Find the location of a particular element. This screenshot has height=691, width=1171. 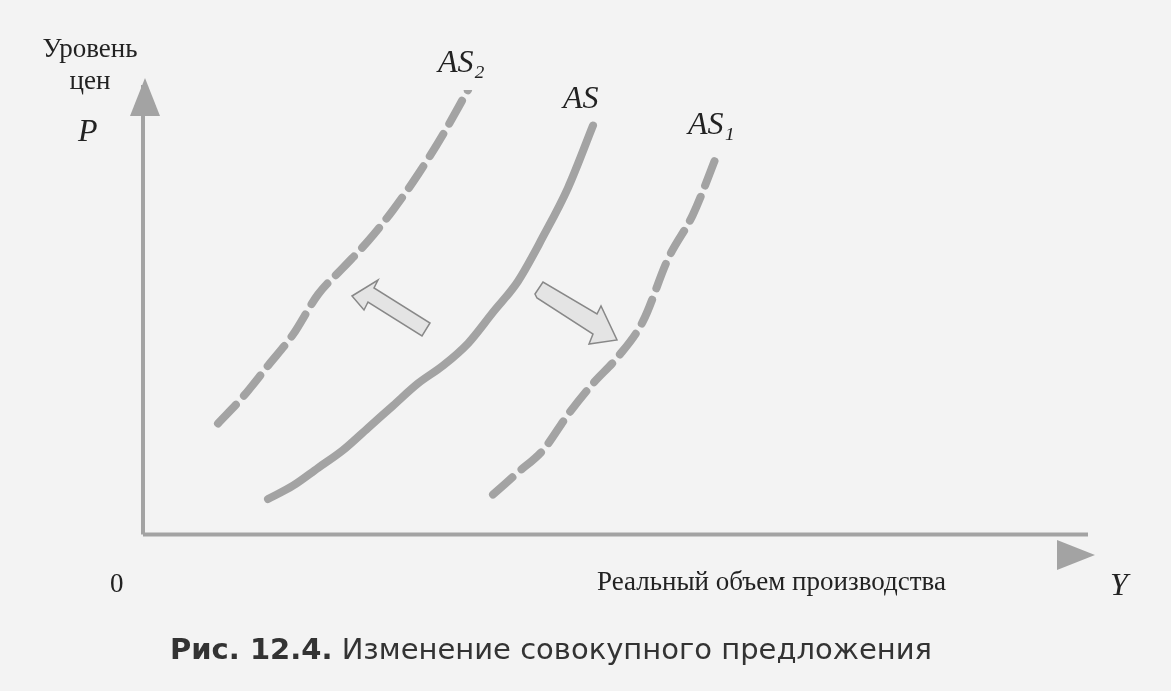

text: P is located at coordinates (88, 130).